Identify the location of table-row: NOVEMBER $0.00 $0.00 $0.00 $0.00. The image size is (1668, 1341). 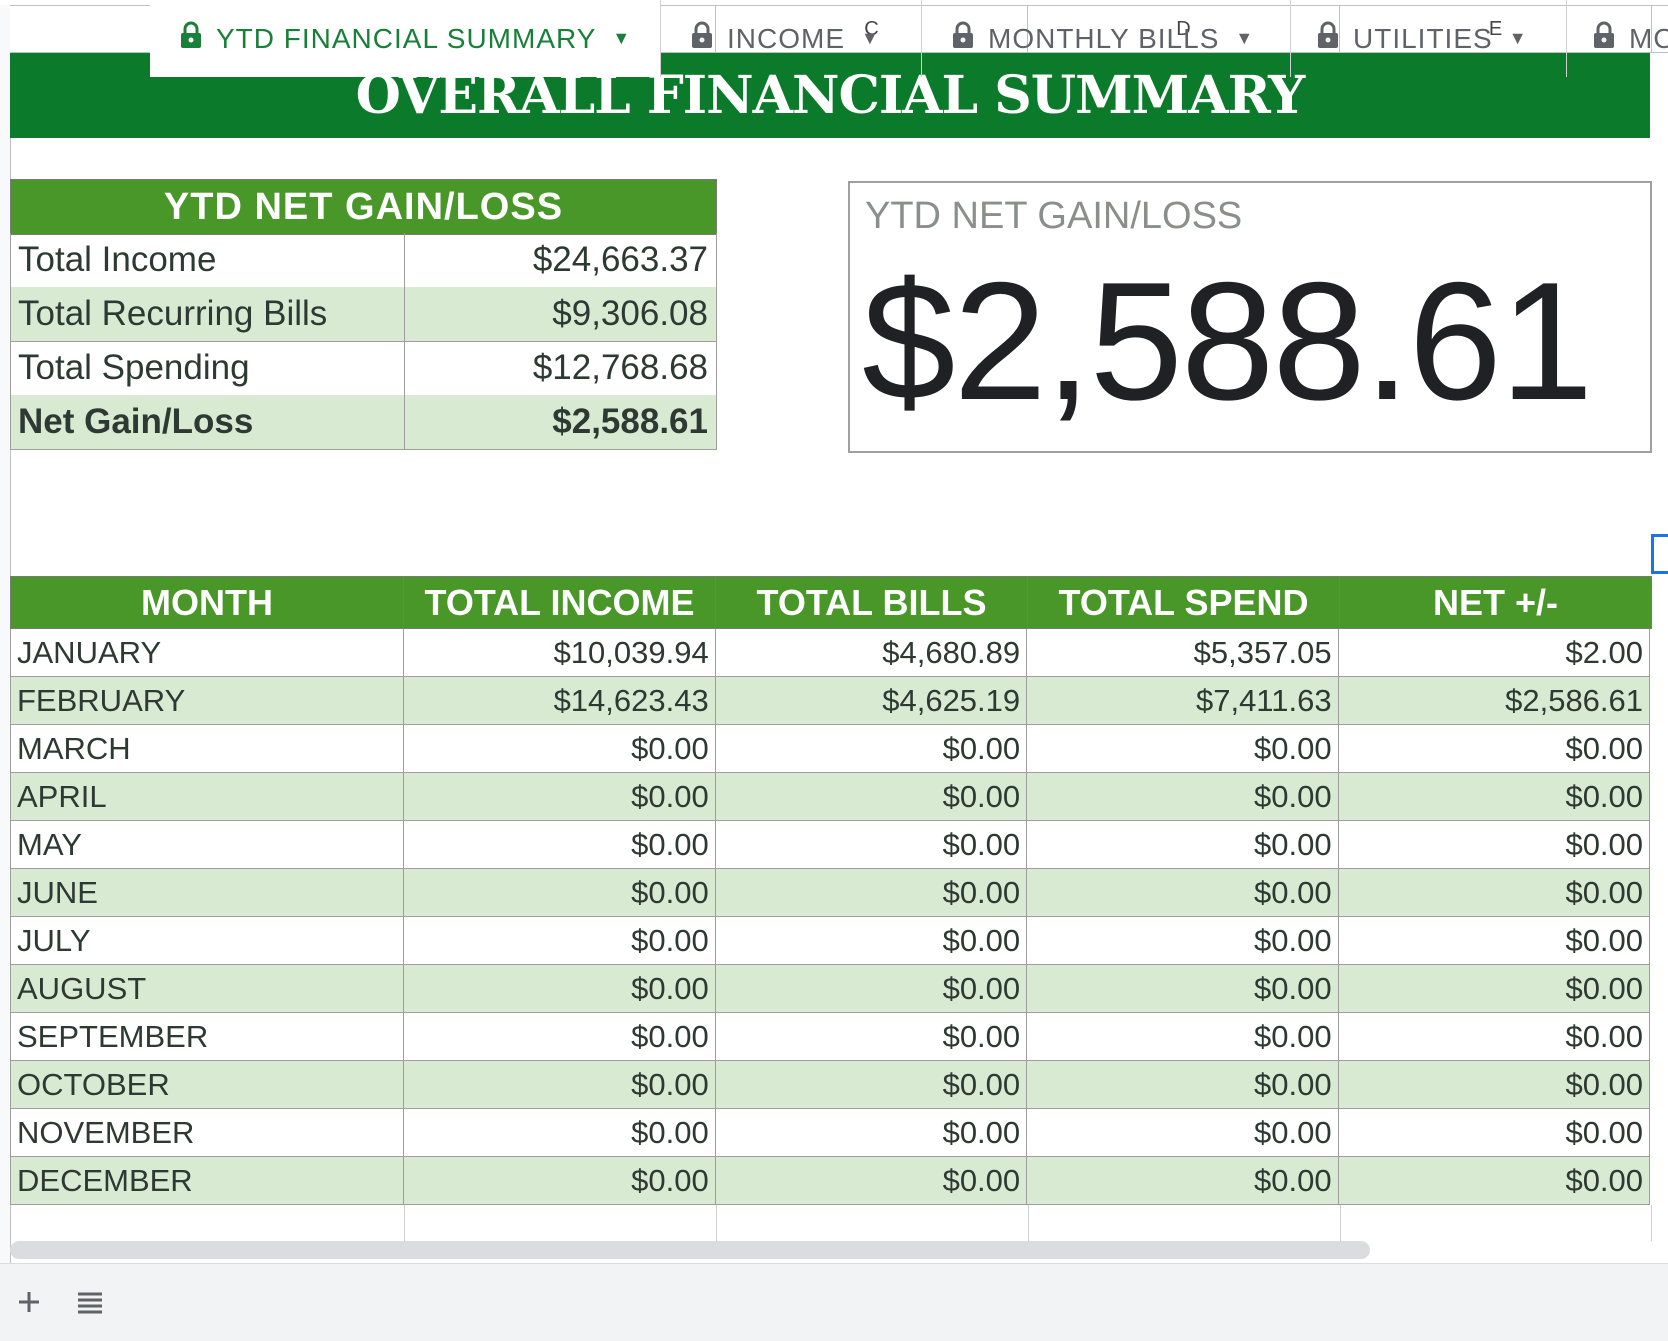
(830, 1133).